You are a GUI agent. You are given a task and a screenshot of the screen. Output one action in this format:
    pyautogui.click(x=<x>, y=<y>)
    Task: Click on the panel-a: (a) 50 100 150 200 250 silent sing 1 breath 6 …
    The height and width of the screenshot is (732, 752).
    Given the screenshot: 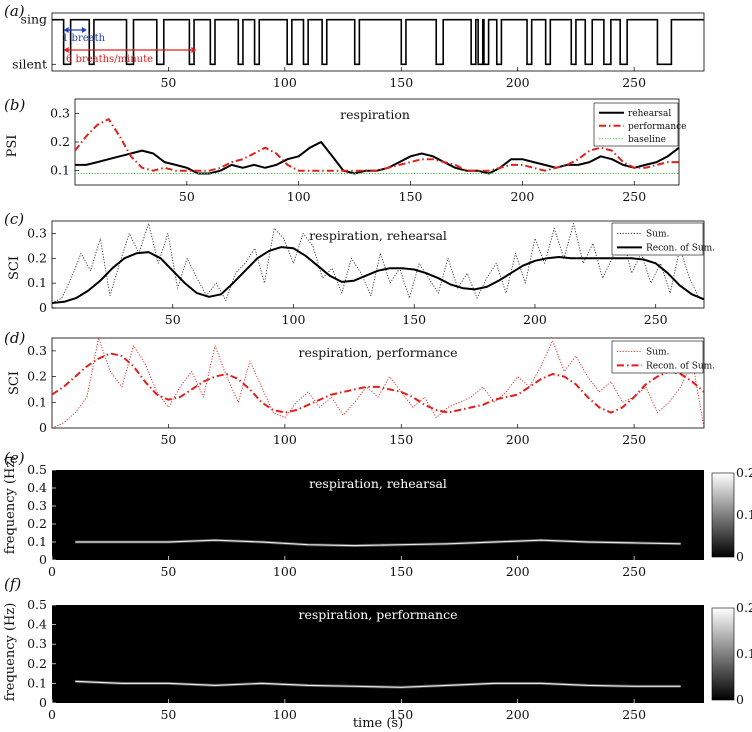 What is the action you would take?
    pyautogui.click(x=354, y=46)
    